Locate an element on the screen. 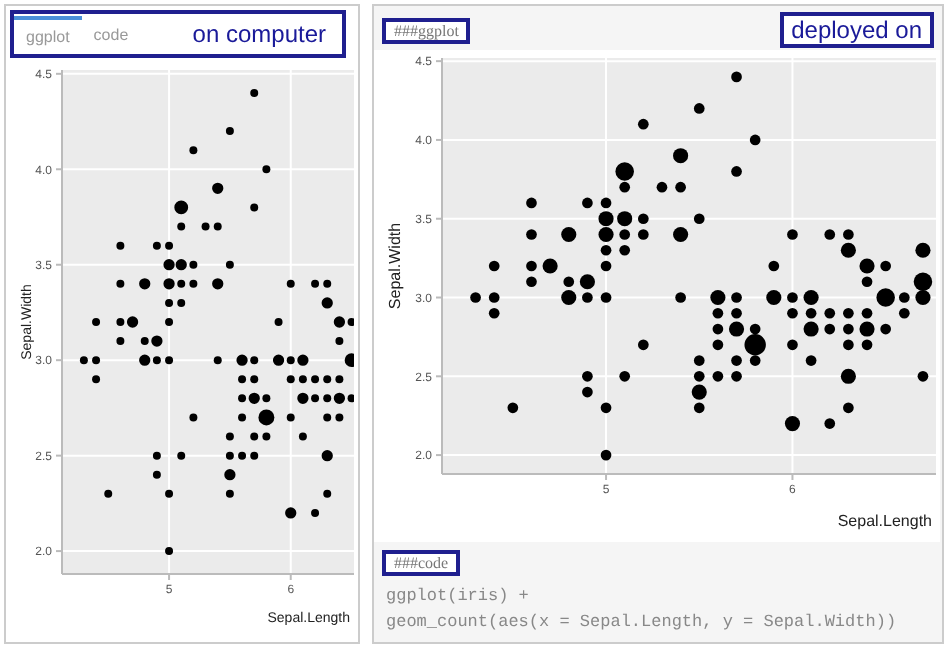 This screenshot has height=648, width=948. label-box: ###ggplot is located at coordinates (426, 30).